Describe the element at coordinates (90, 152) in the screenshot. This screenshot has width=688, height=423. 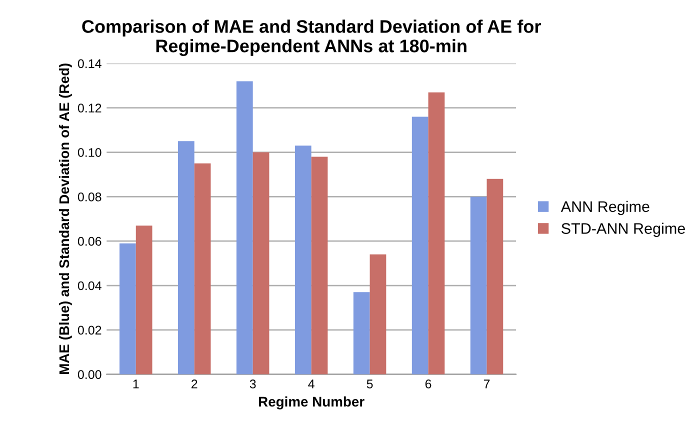
I see `y-tick-label: 0.10` at that location.